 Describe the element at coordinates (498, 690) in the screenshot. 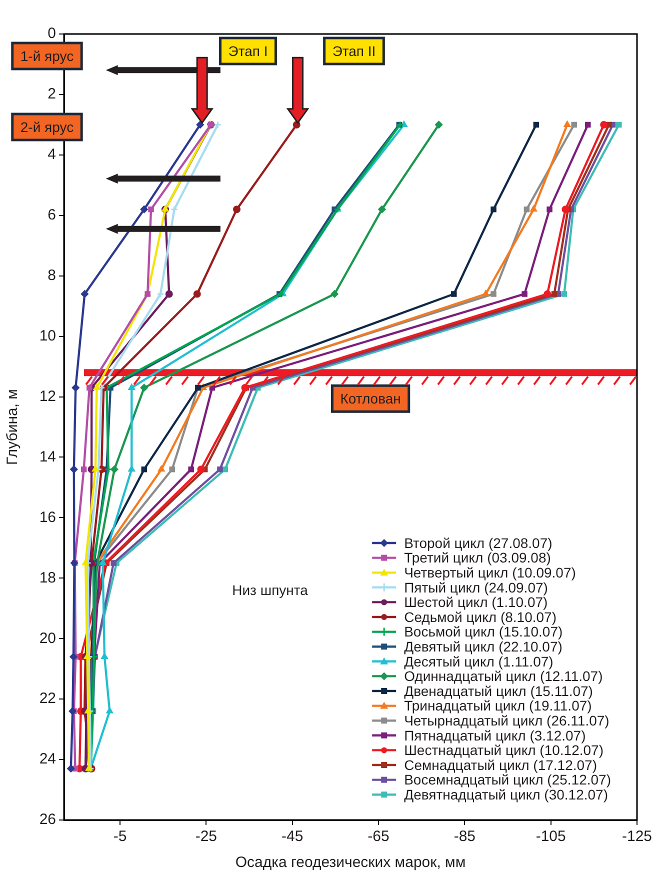

I see `legend-label: Двенадцатый цикл (15.11.07)` at that location.